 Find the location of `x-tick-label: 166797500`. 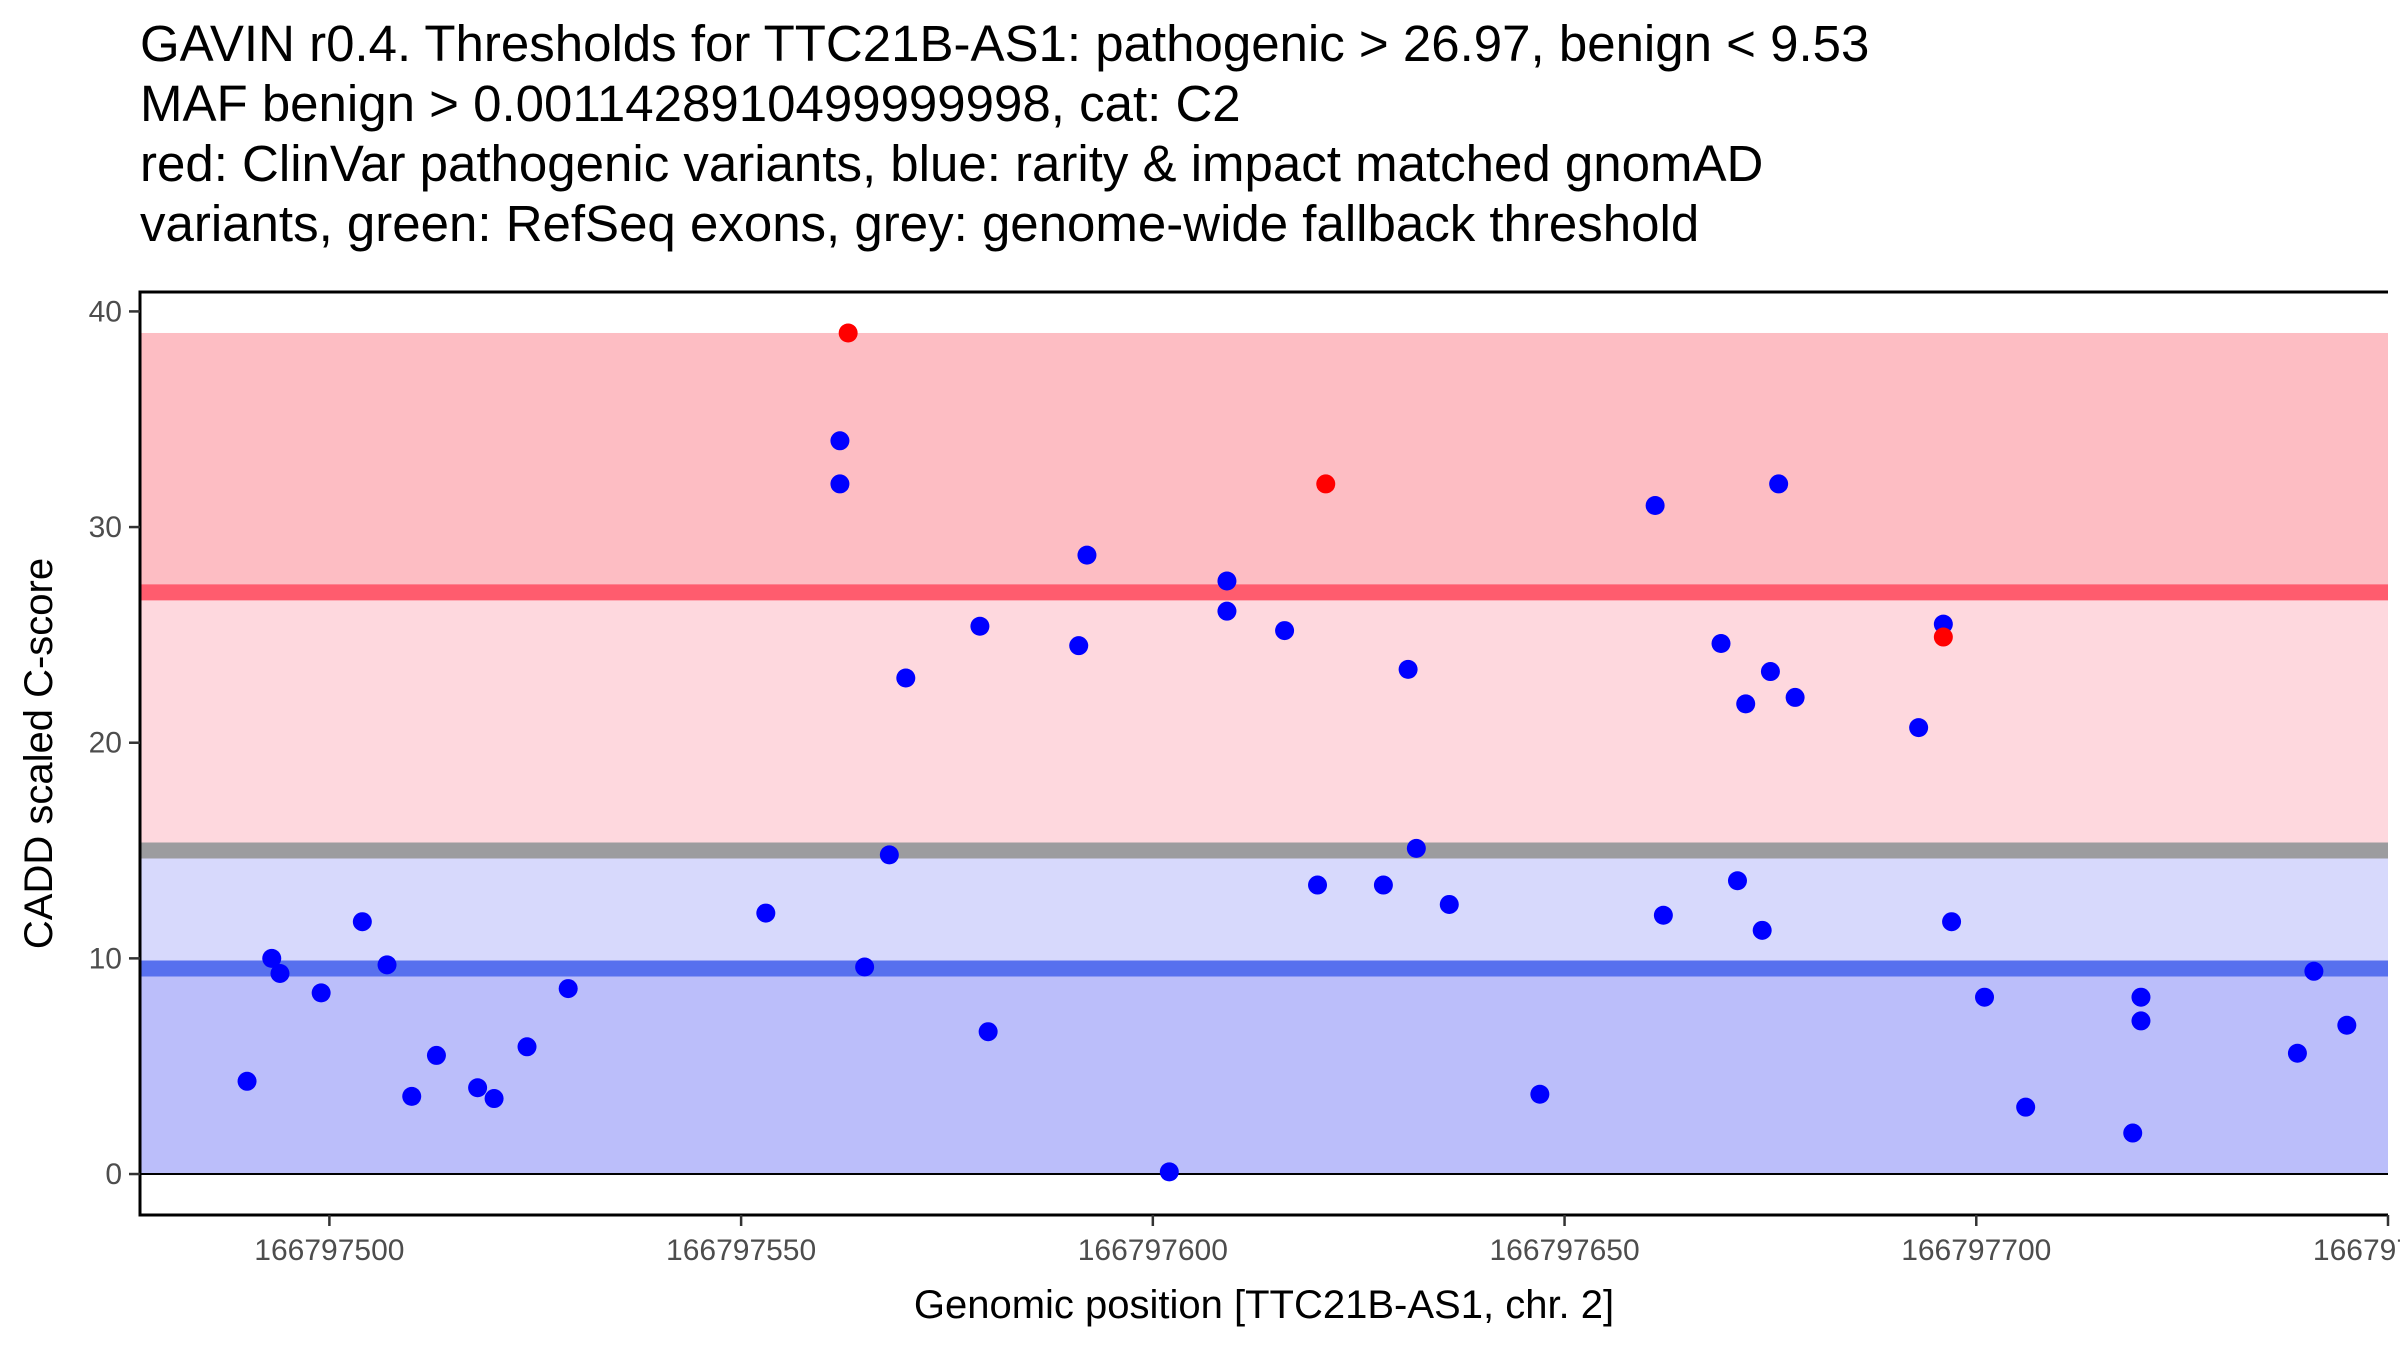

x-tick-label: 166797500 is located at coordinates (329, 1250).